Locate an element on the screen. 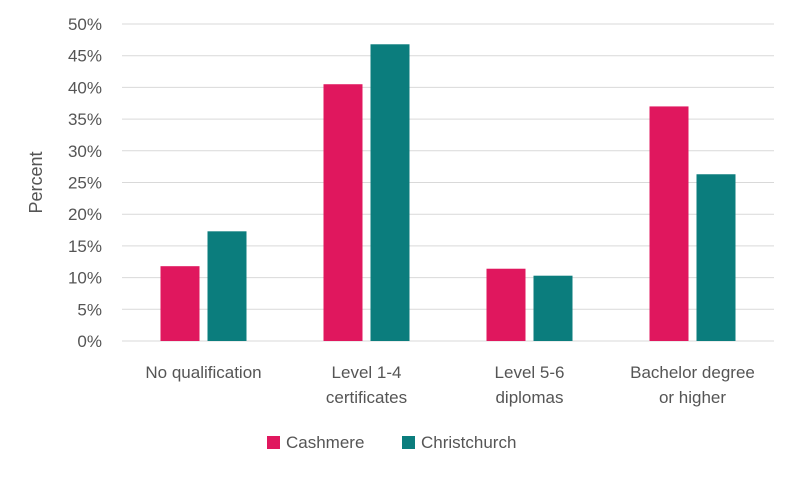 This screenshot has height=479, width=800. y-tick-label: 5% is located at coordinates (89, 309).